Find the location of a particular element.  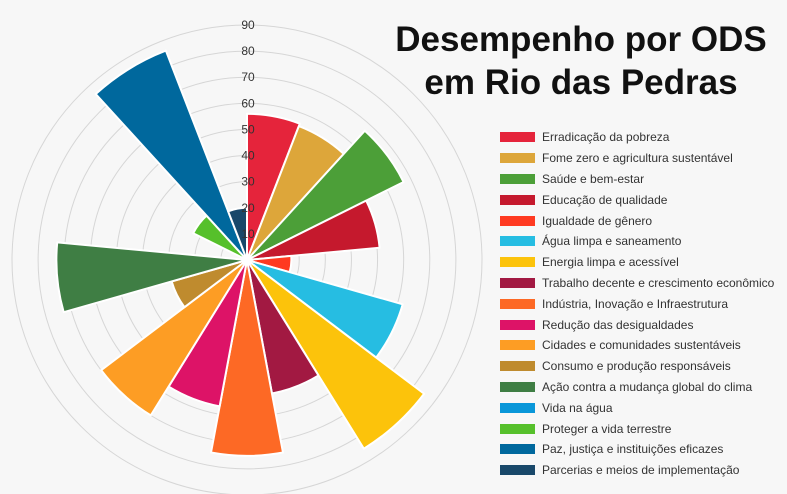

radial-tick-label: 50 is located at coordinates (248, 129).